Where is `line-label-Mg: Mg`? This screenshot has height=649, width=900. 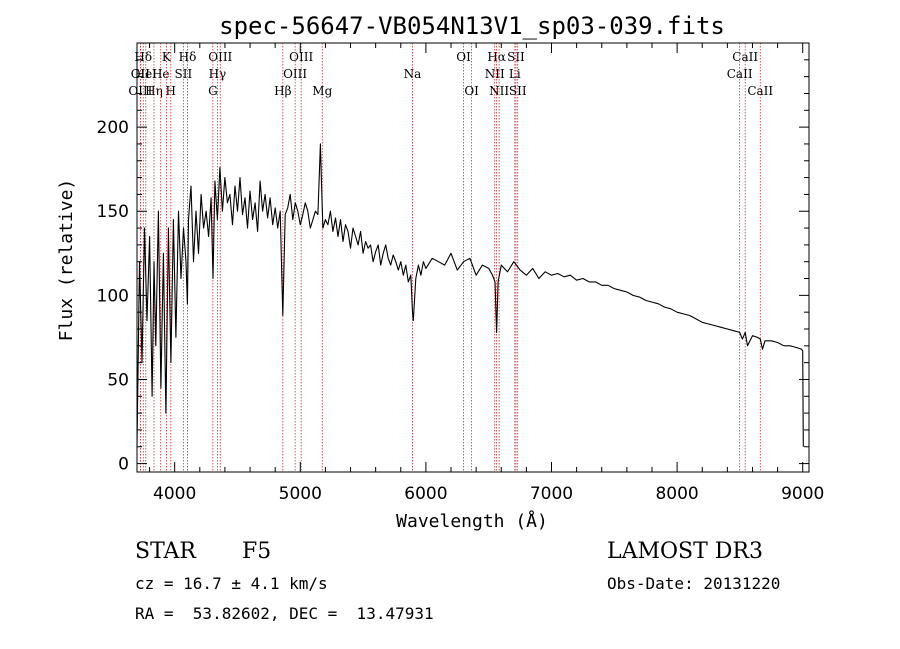 line-label-Mg: Mg is located at coordinates (322, 91).